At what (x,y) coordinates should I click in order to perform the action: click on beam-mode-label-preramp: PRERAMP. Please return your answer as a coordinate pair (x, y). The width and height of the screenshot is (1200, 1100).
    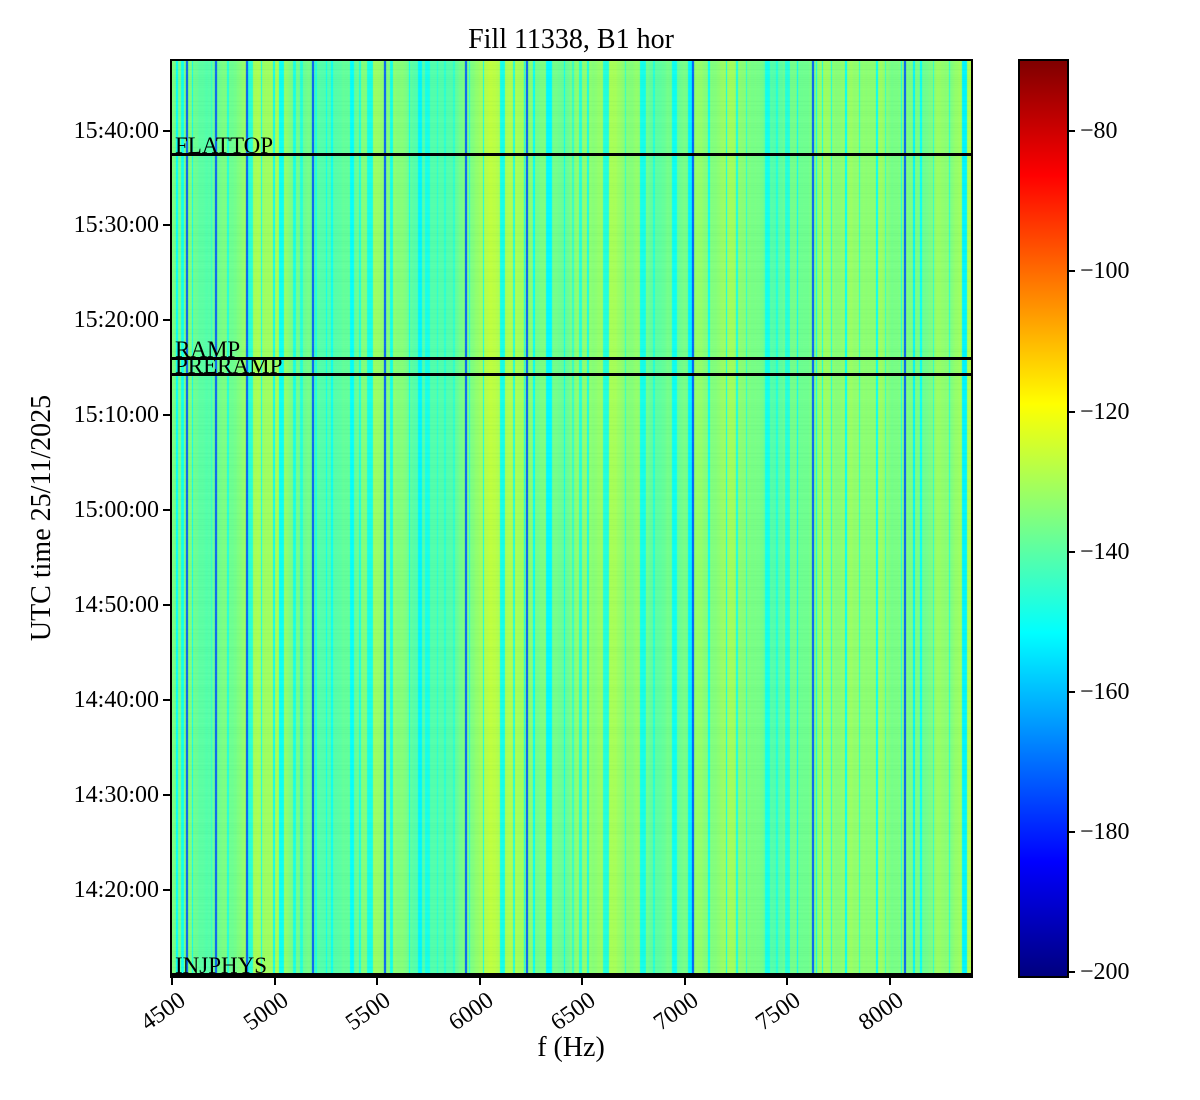
    Looking at the image, I should click on (229, 366).